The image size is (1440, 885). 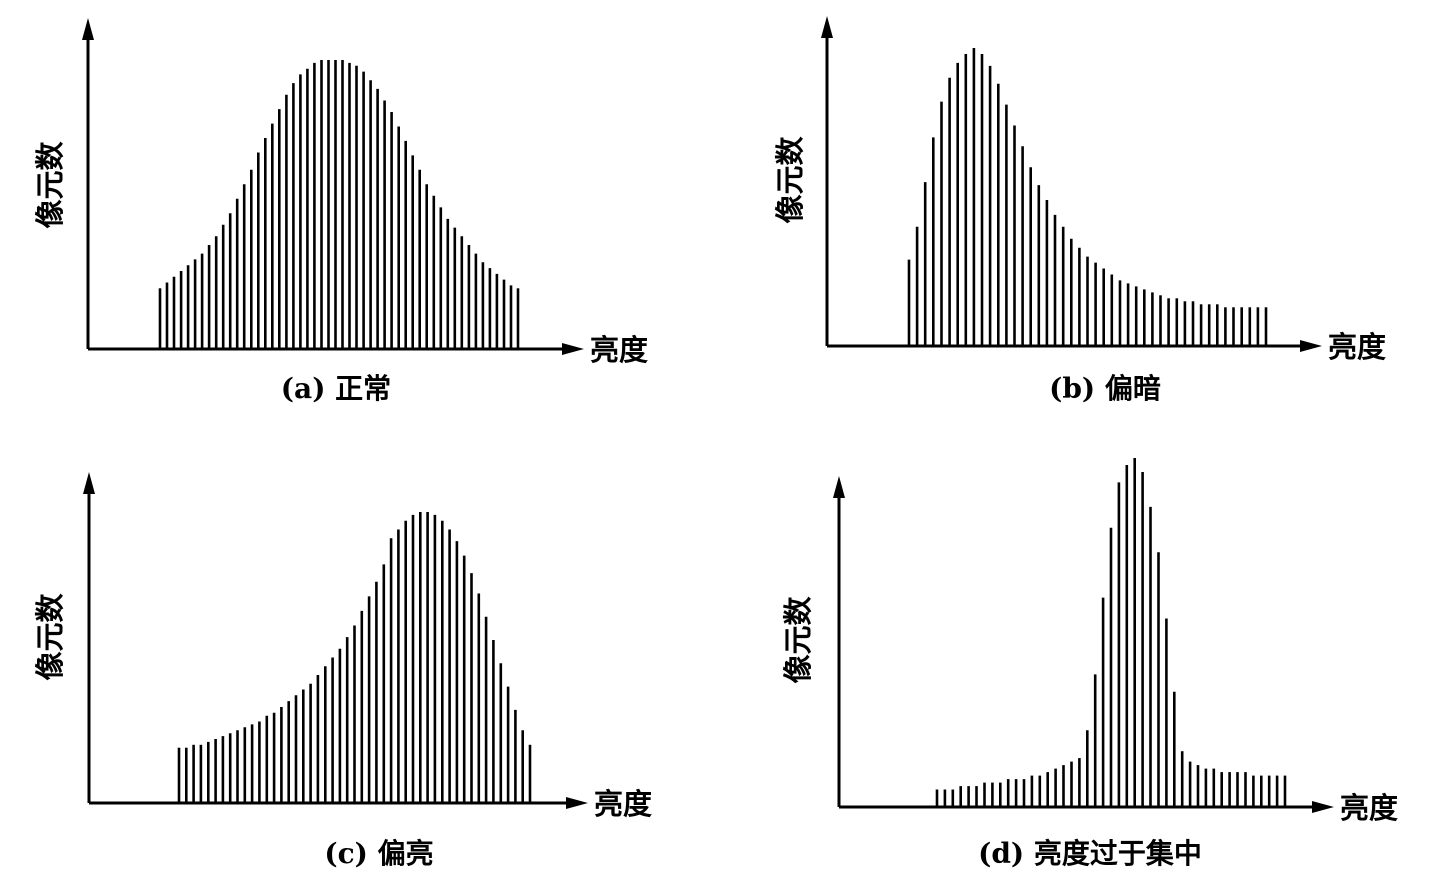 What do you see at coordinates (790, 180) in the screenshot?
I see `y-axis-label-b: 像元数` at bounding box center [790, 180].